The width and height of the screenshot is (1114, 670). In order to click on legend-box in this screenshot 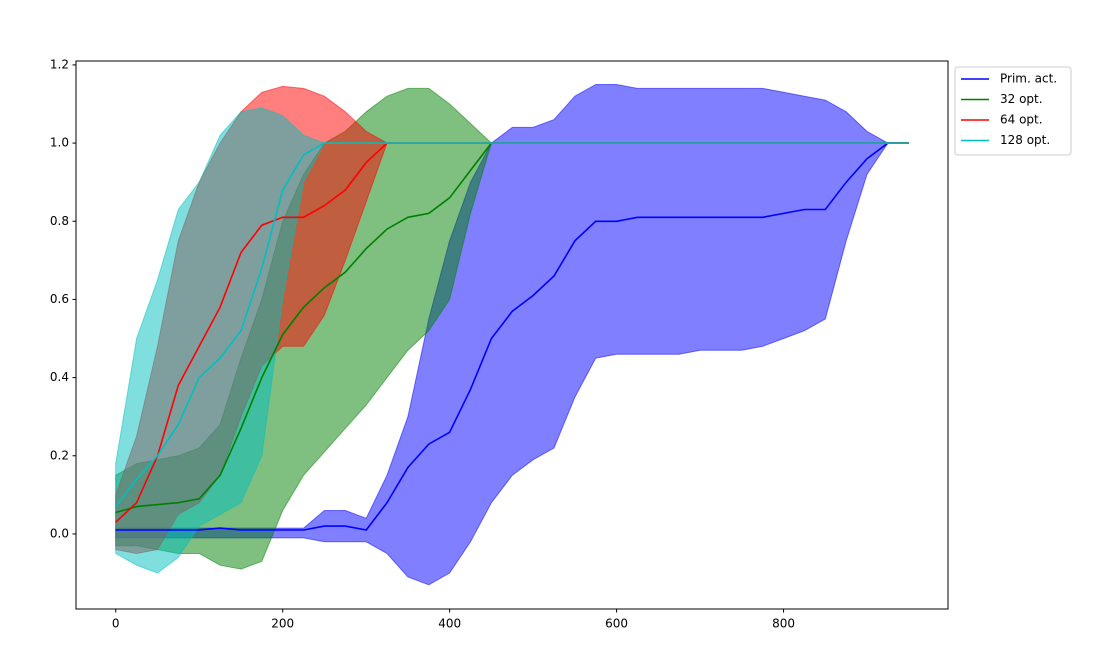, I will do `click(1013, 111)`.